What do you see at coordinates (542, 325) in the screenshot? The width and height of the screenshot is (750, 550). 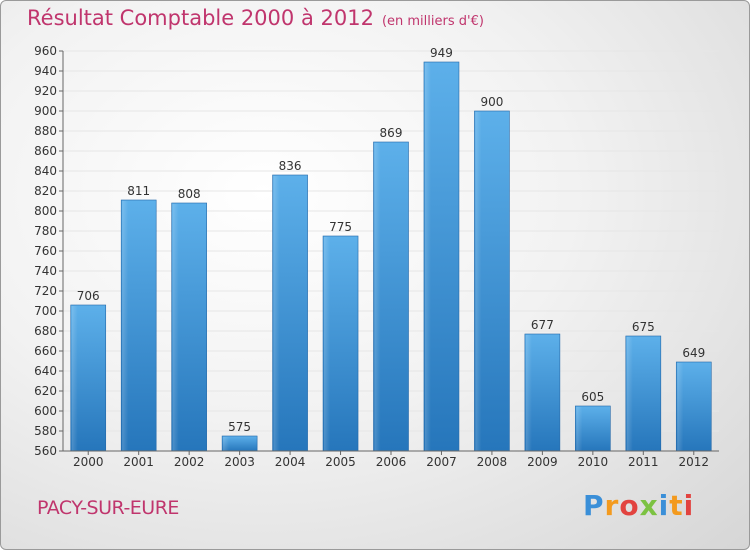 I see `bar-value-label: 677` at bounding box center [542, 325].